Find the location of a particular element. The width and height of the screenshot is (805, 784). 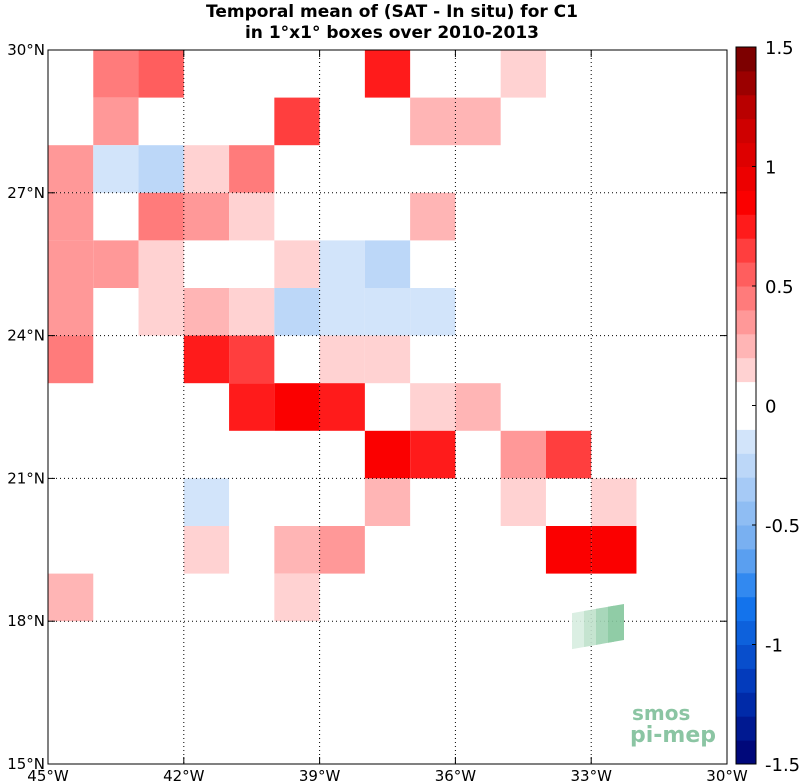

x-tick-label: 45°W is located at coordinates (48, 775).